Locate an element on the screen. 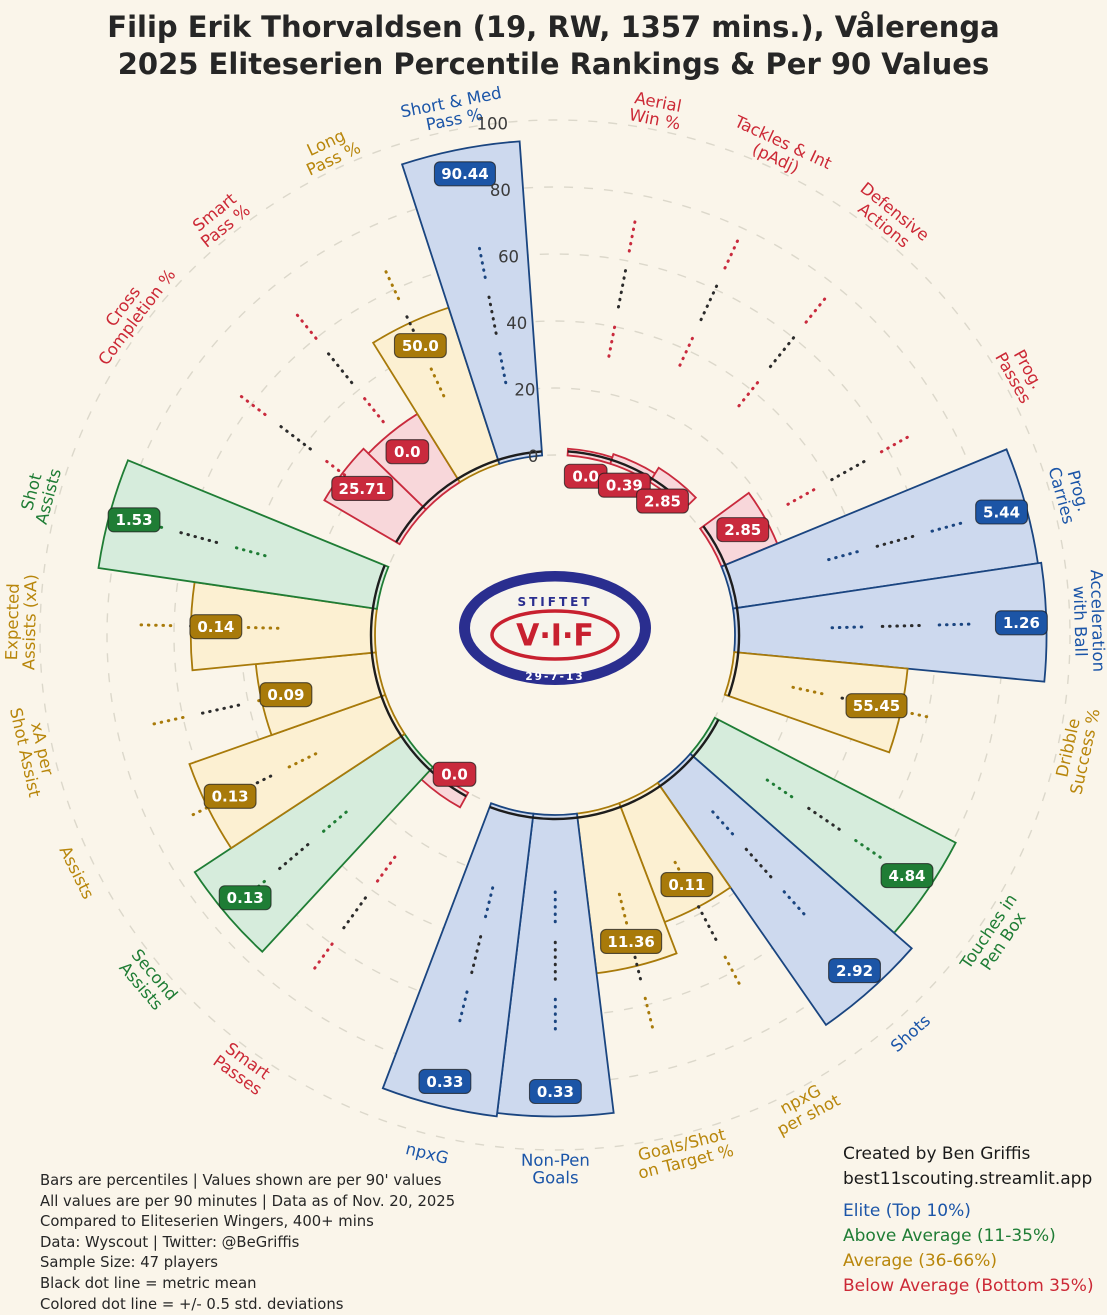  mean-dot-line-smart-passes is located at coordinates (354, 914).